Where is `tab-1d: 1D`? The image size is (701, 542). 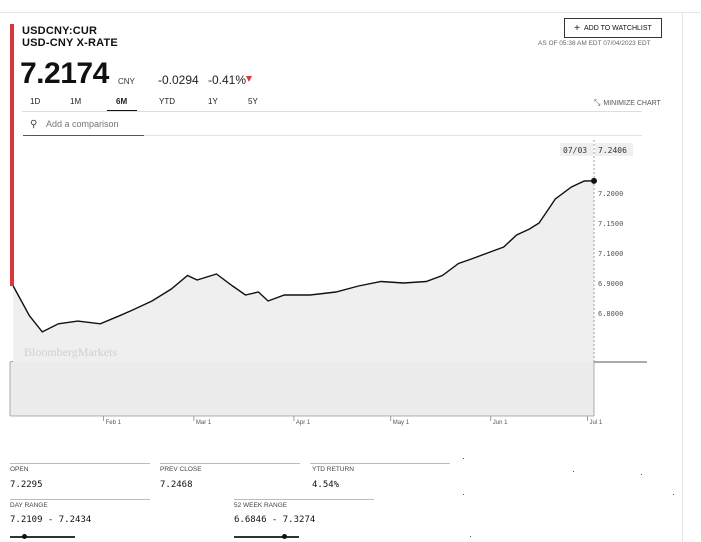
tab-1d: 1D is located at coordinates (35, 101).